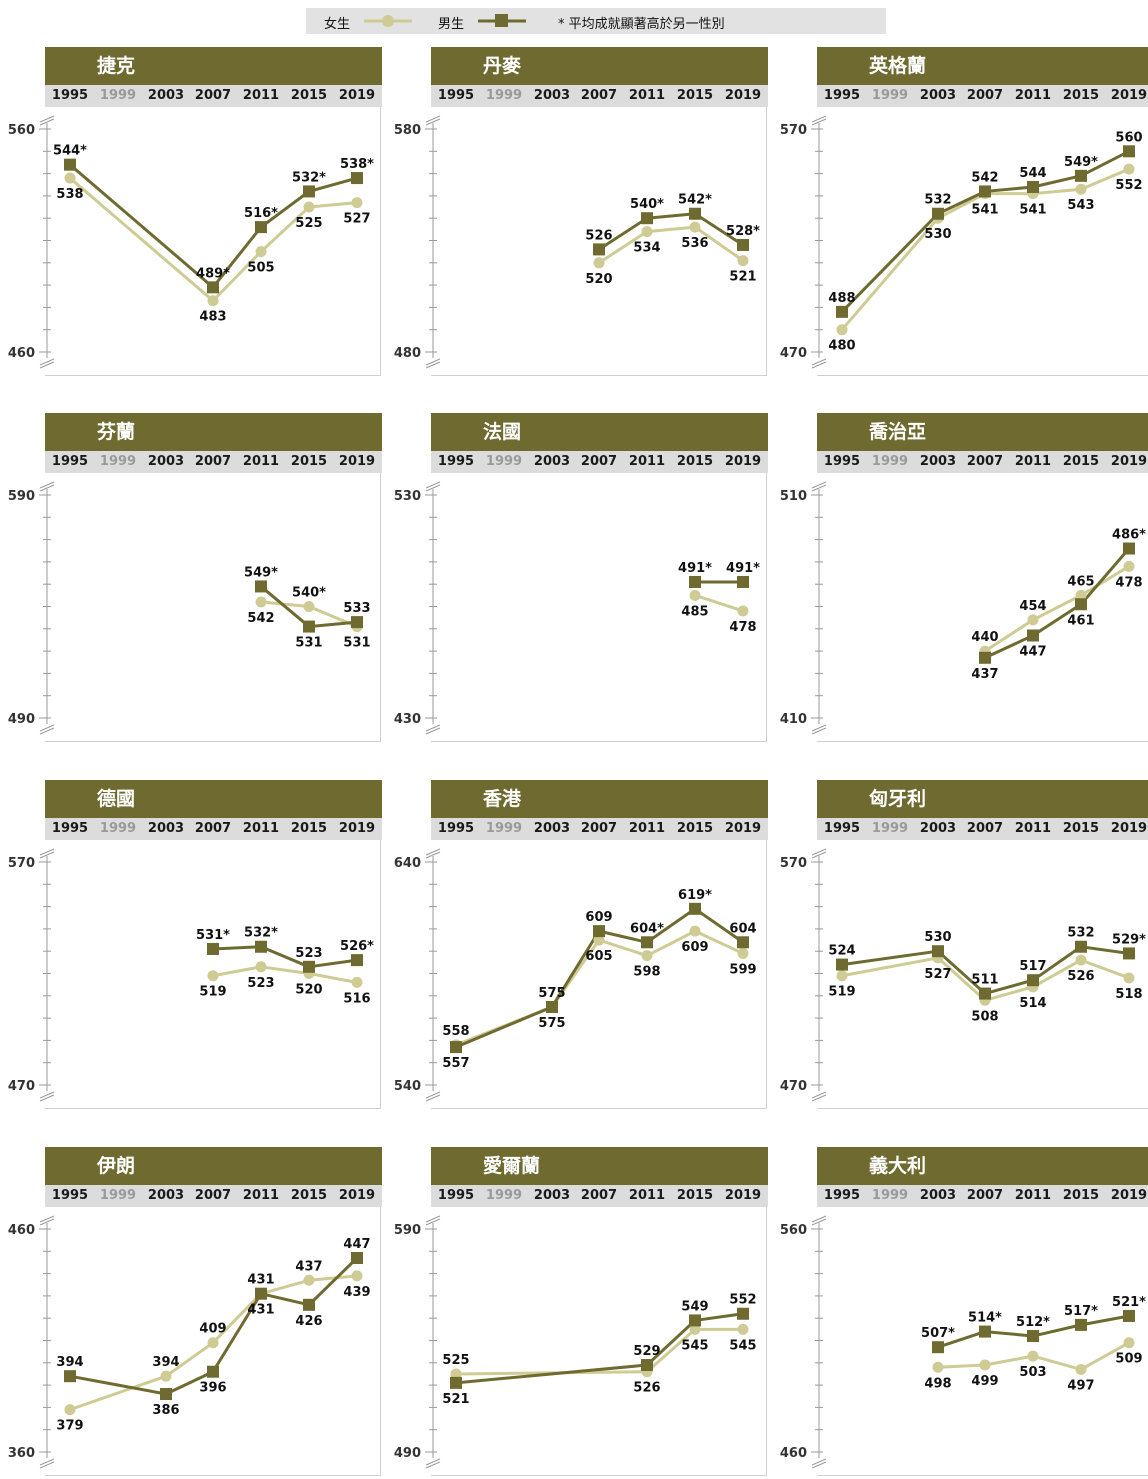 The height and width of the screenshot is (1479, 1148). What do you see at coordinates (407, 719) in the screenshot?
I see `y-tick-label-min: 430` at bounding box center [407, 719].